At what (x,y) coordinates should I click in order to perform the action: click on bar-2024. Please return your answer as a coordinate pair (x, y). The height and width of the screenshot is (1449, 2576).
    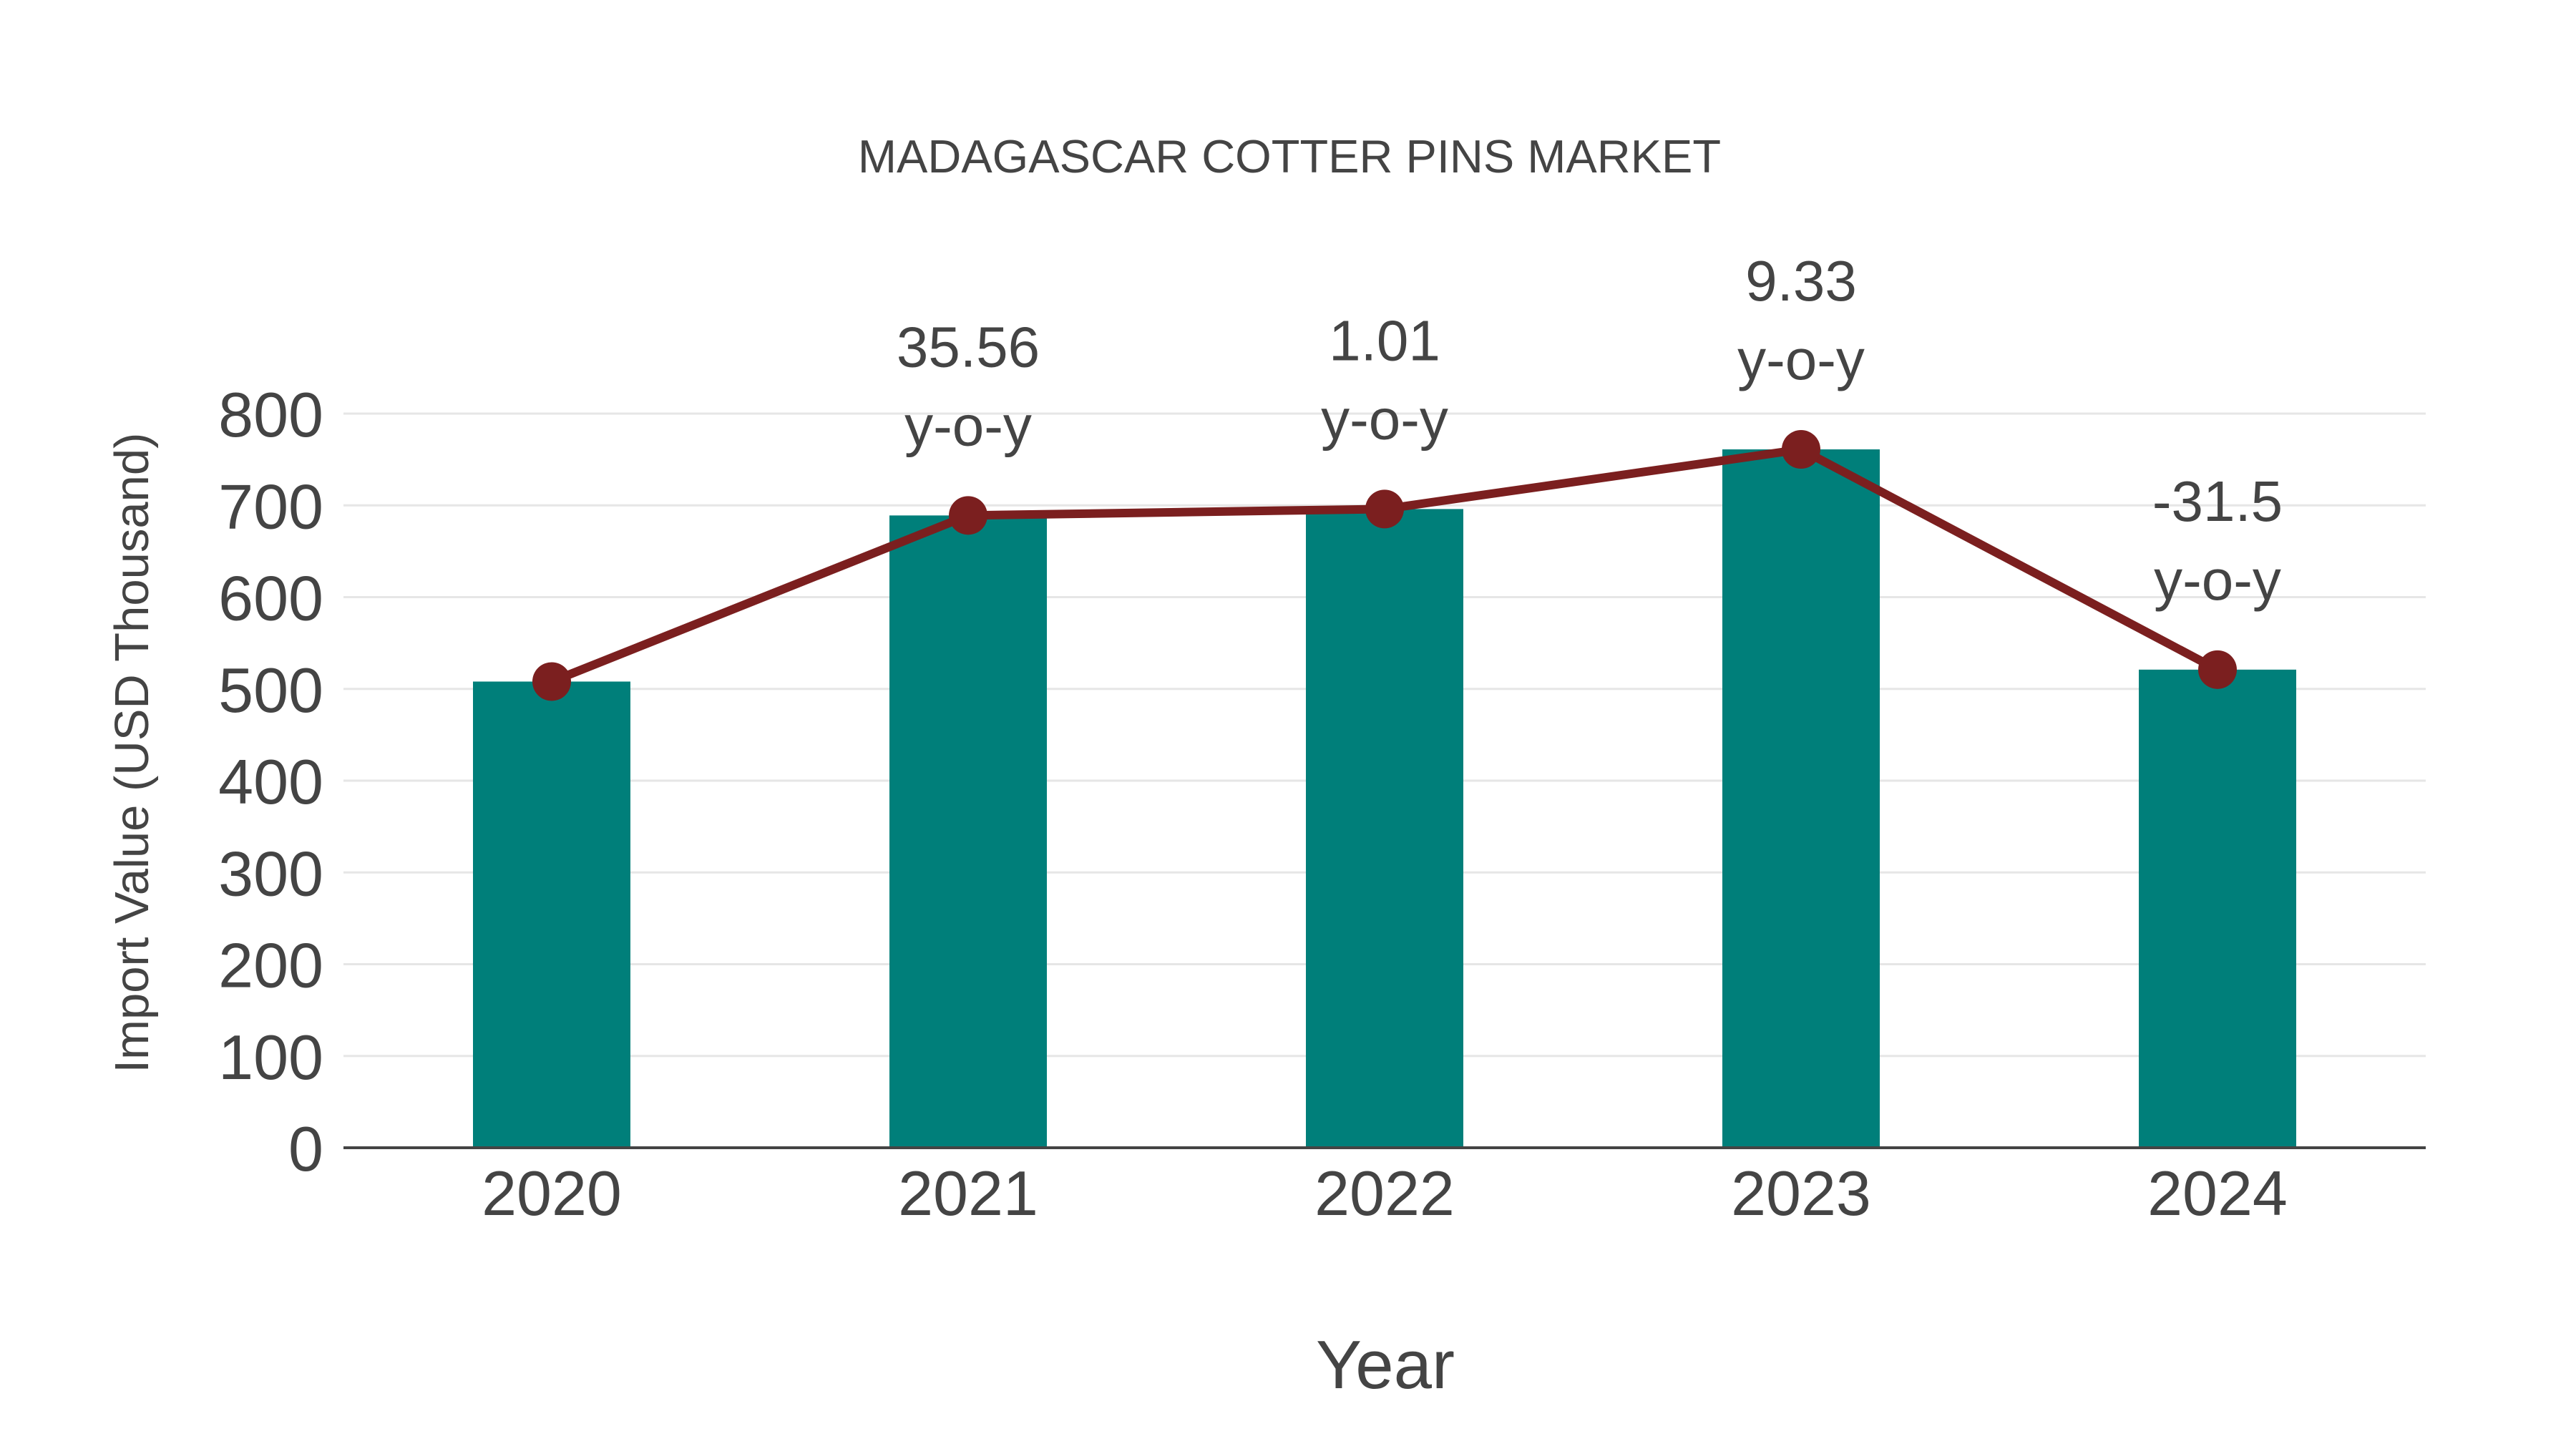
    Looking at the image, I should click on (2217, 908).